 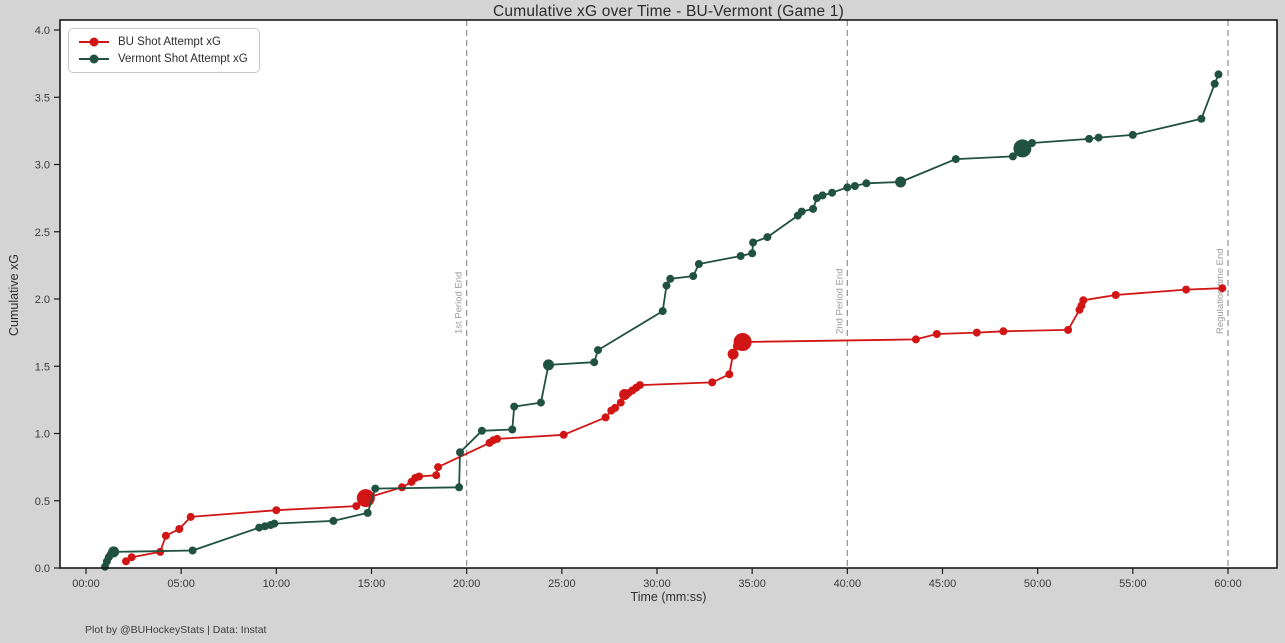 What do you see at coordinates (657, 584) in the screenshot?
I see `x-tick-label: 30:00` at bounding box center [657, 584].